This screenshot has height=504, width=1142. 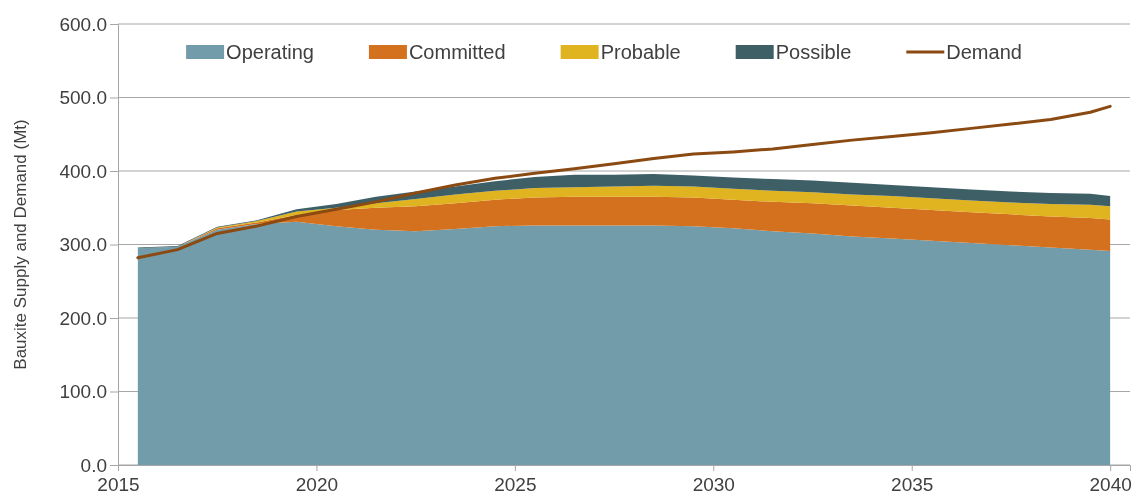 What do you see at coordinates (83, 171) in the screenshot?
I see `y-tick-label: 400.0` at bounding box center [83, 171].